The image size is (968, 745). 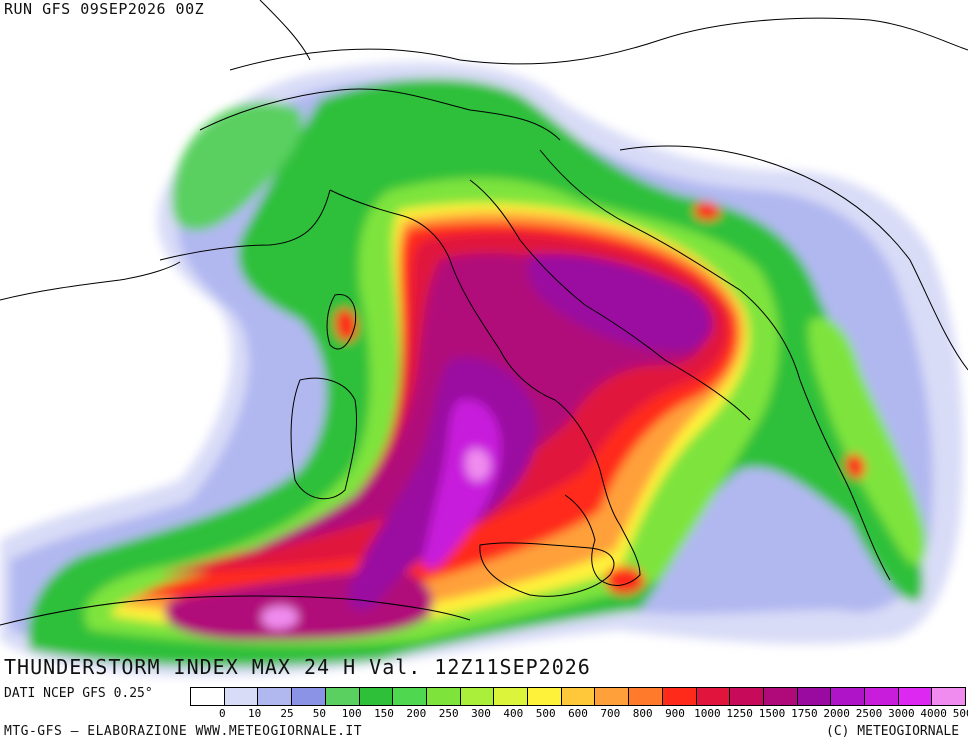 What do you see at coordinates (280, 617) in the screenshot?
I see `field-pink-south` at bounding box center [280, 617].